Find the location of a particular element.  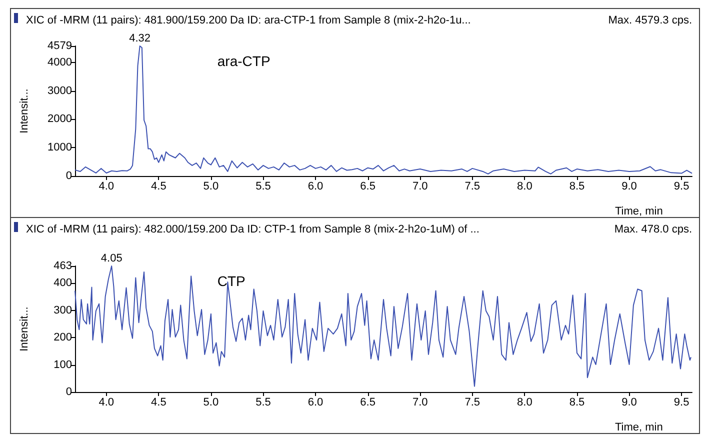

y-tick-label: 300 is located at coordinates (63, 310).